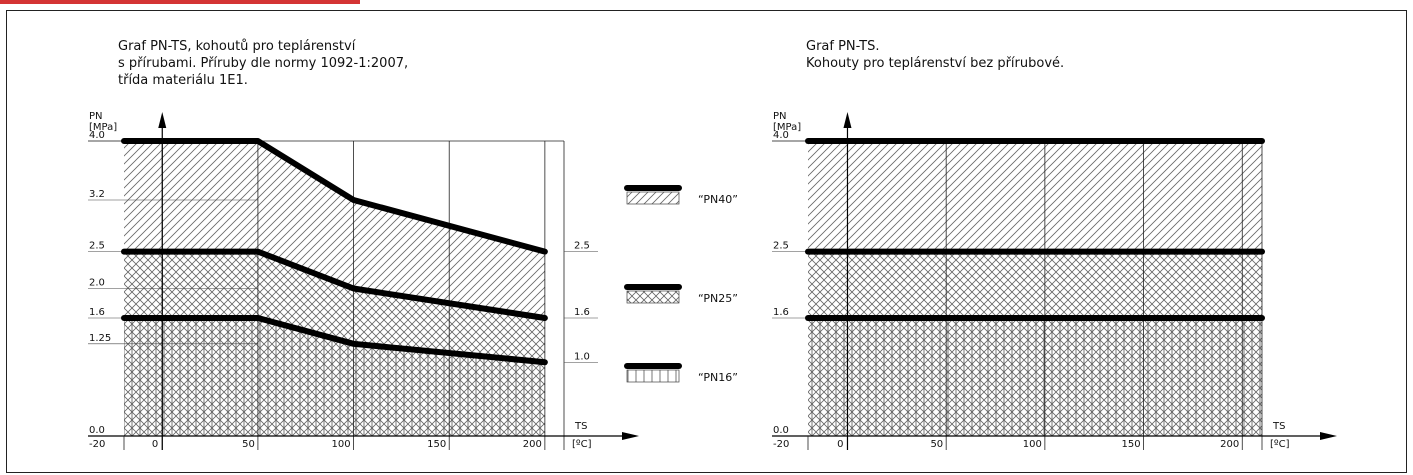 Image resolution: width=1413 pixels, height=475 pixels. I want to click on left-band-cross, so click(334, 307).